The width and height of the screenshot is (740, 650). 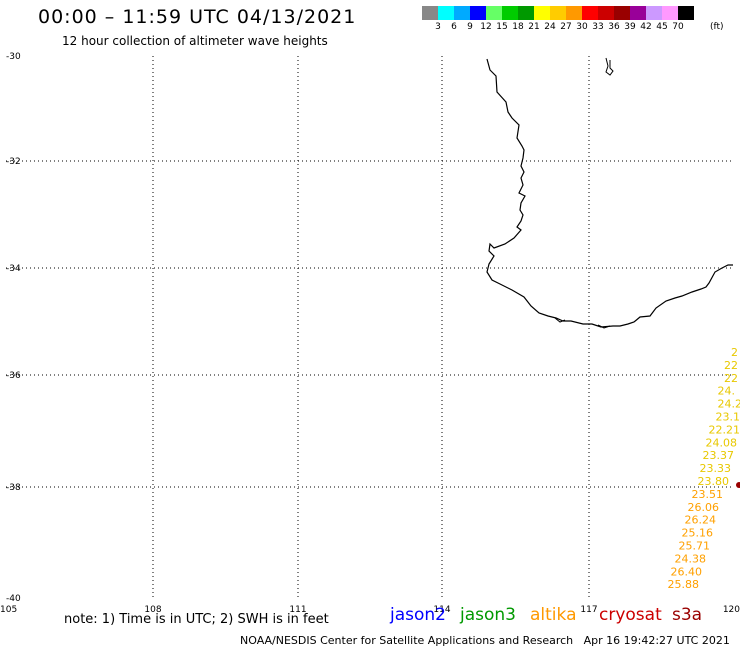 What do you see at coordinates (438, 27) in the screenshot?
I see `legend-label: 3` at bounding box center [438, 27].